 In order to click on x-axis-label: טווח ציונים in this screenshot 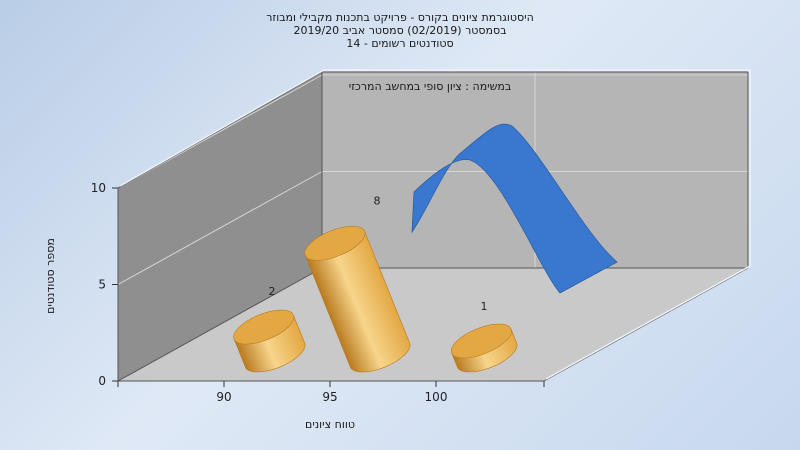, I will do `click(330, 424)`.